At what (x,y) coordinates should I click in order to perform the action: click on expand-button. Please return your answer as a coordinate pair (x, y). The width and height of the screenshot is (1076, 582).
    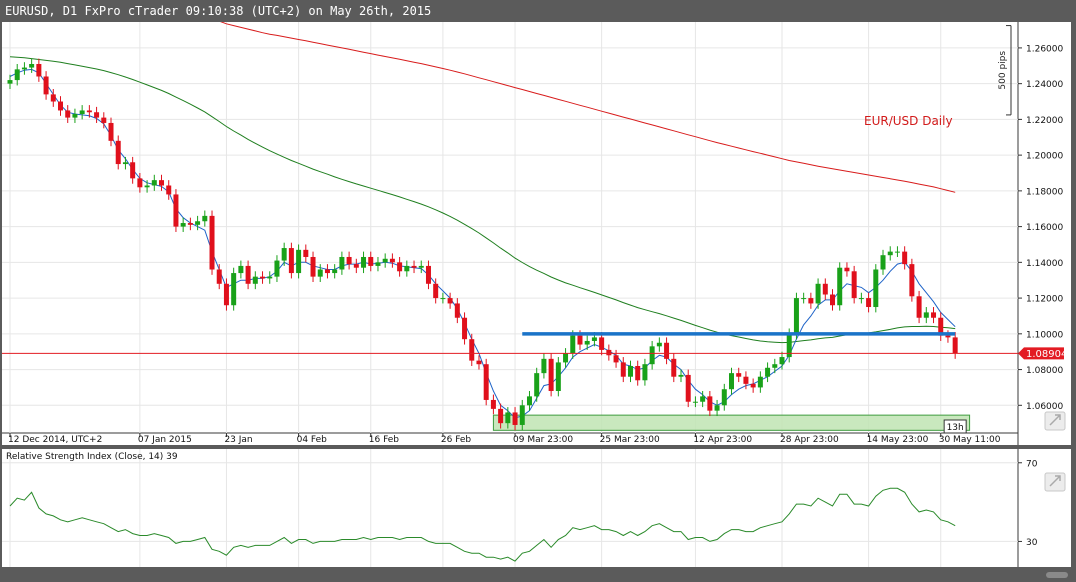
    Looking at the image, I should click on (1055, 421).